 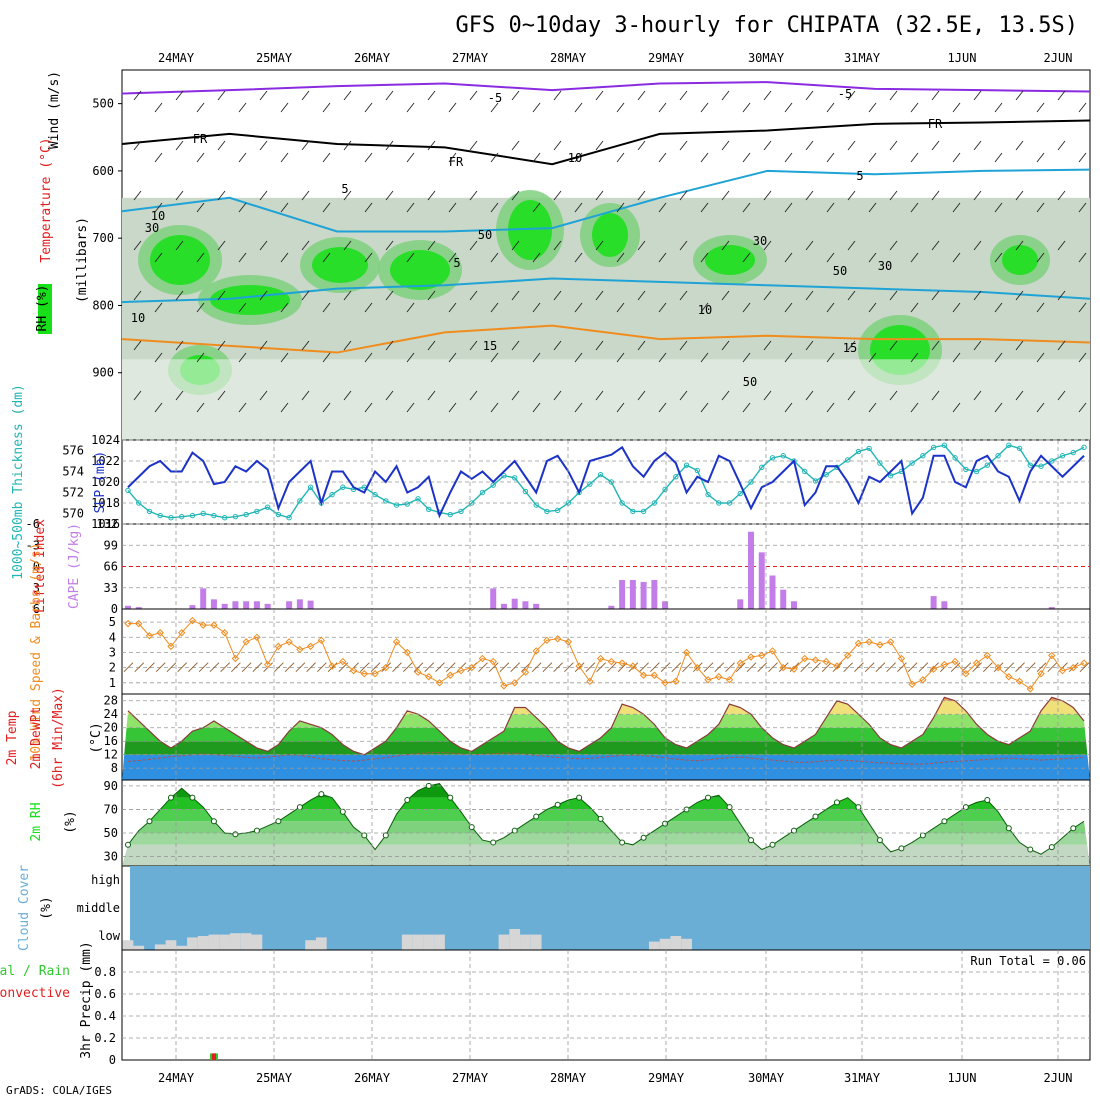 I want to click on li-tick: -6, so click(x=33, y=524).